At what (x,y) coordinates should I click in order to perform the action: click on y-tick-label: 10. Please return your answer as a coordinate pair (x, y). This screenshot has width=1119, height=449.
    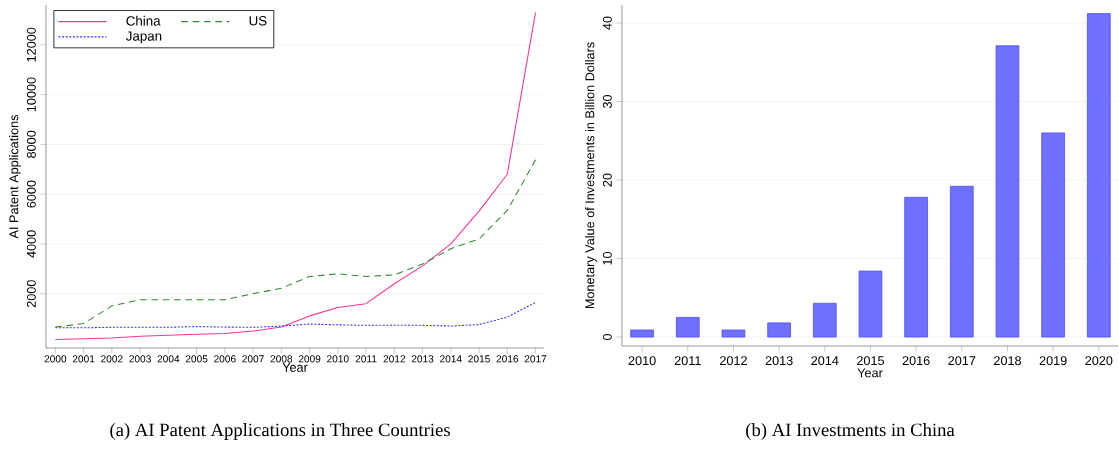
    Looking at the image, I should click on (607, 258).